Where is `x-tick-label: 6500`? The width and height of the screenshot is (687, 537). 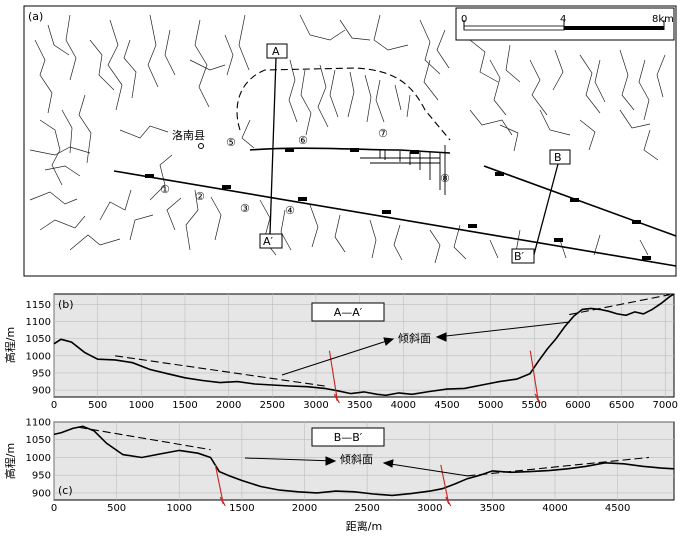
x-tick-label: 6500 is located at coordinates (621, 405).